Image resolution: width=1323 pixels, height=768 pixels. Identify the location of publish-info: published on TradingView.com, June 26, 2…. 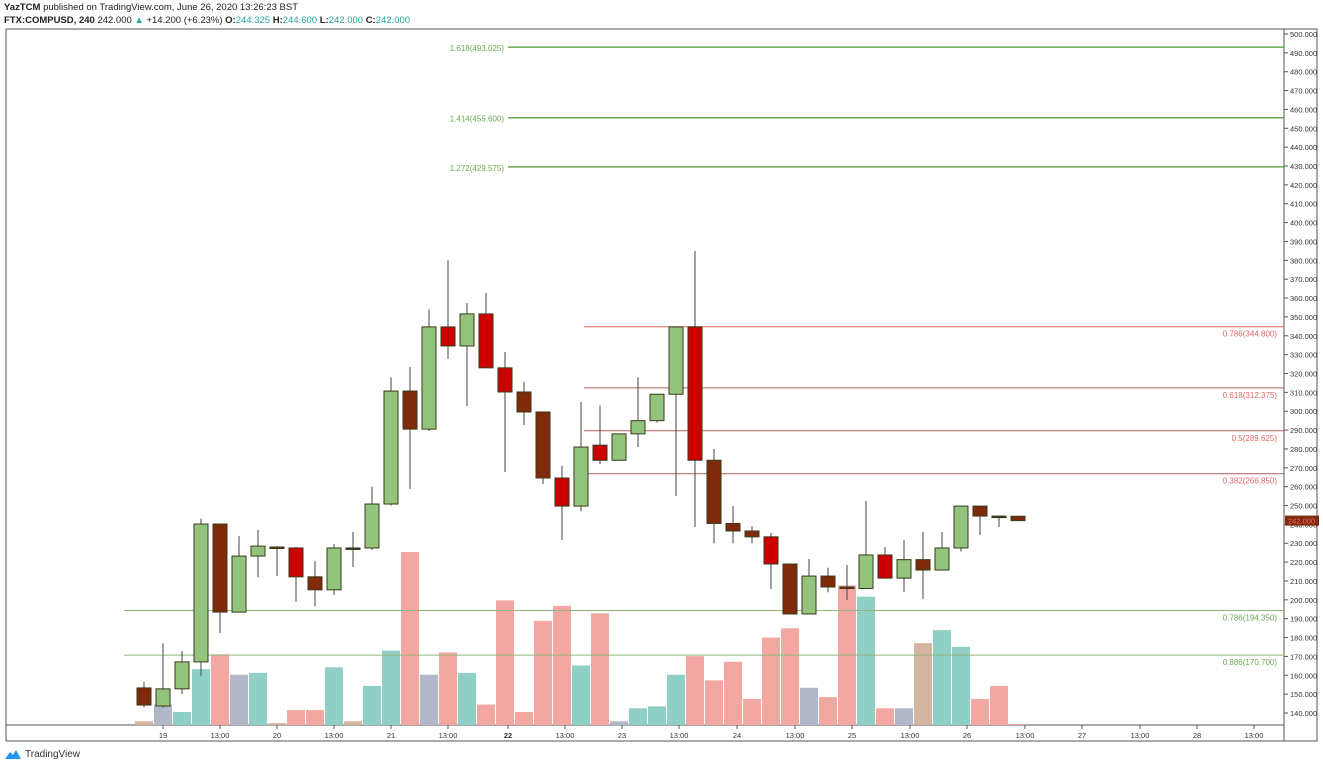
(169, 7).